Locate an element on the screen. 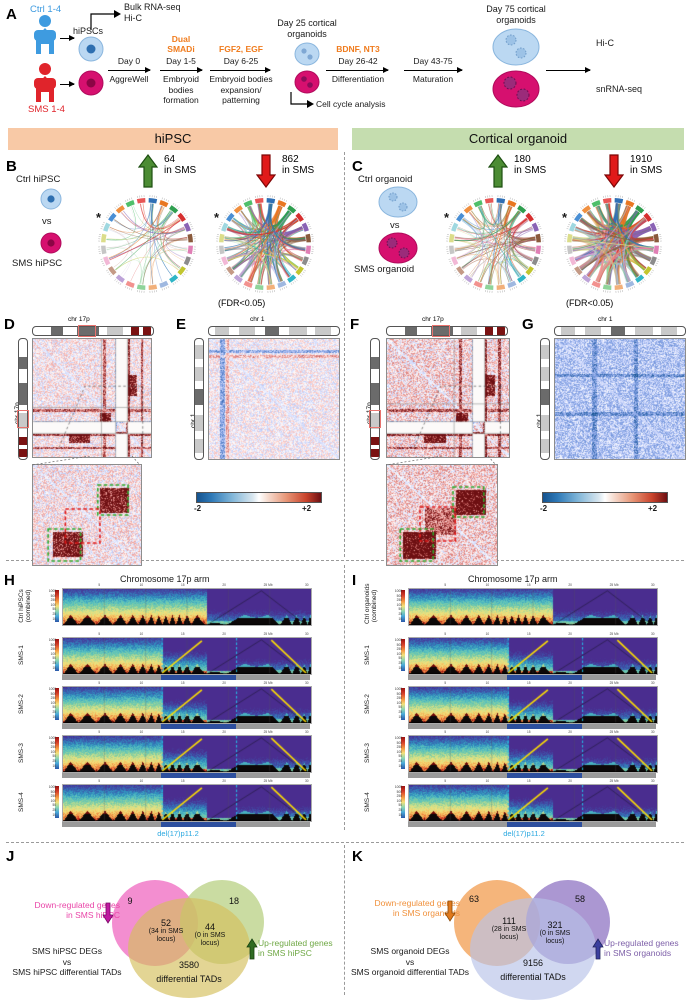 The width and height of the screenshot is (692, 1000). track-row-label-l1: SMS-1 is located at coordinates (367, 655).